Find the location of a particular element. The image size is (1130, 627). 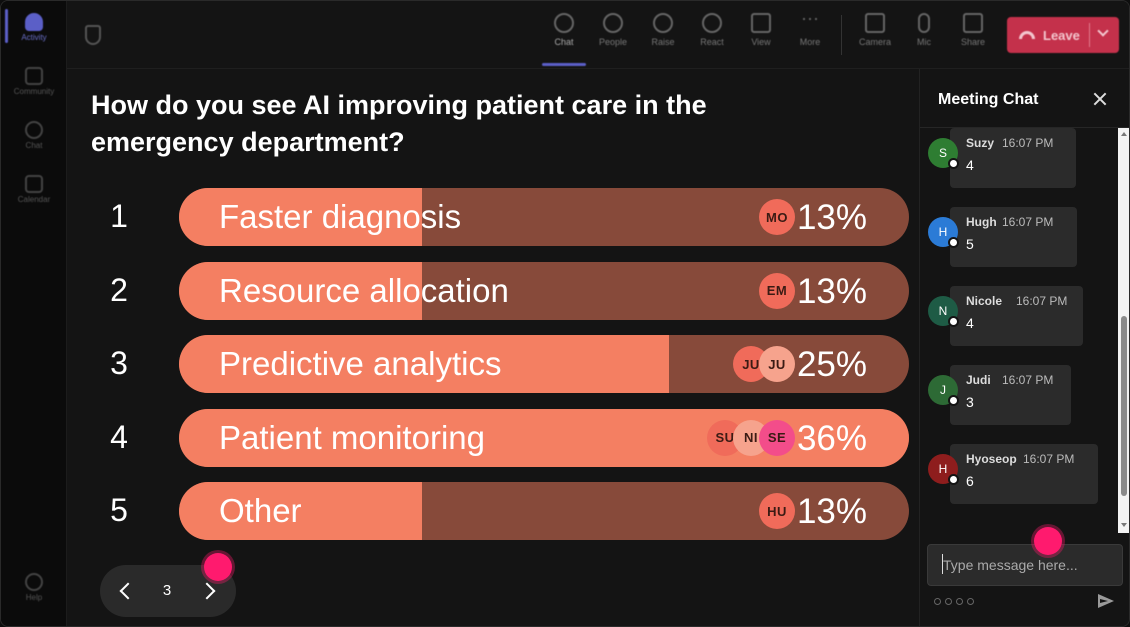

sender-name: Suzy is located at coordinates (980, 143).